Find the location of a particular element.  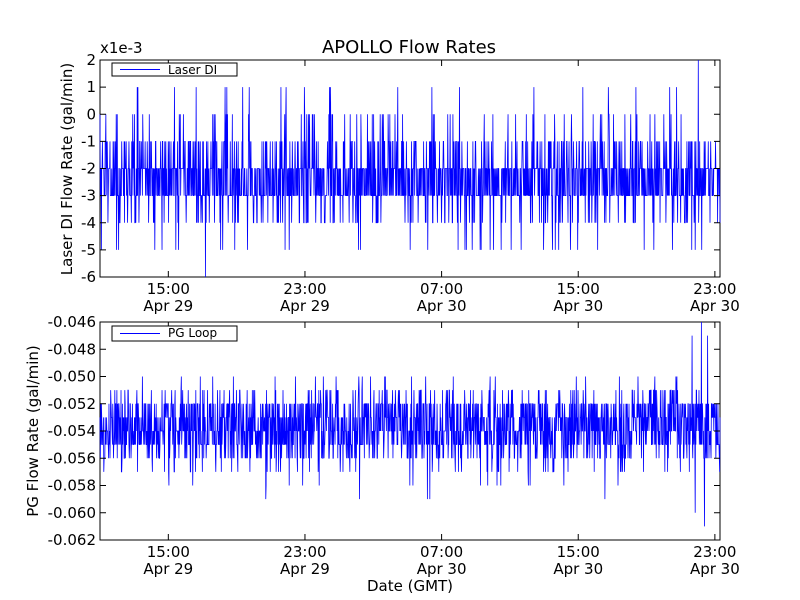

y-tick-label: -0.060 is located at coordinates (72, 513).